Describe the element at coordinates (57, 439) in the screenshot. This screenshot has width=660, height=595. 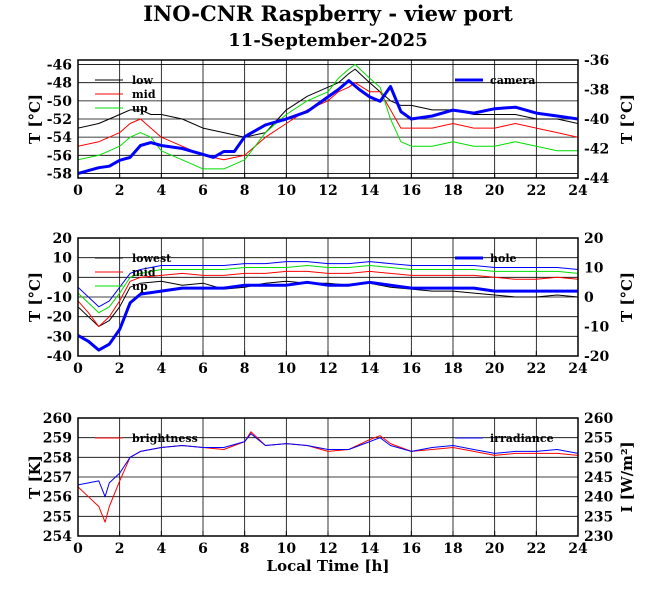
I see `y-tick-label: 259` at that location.